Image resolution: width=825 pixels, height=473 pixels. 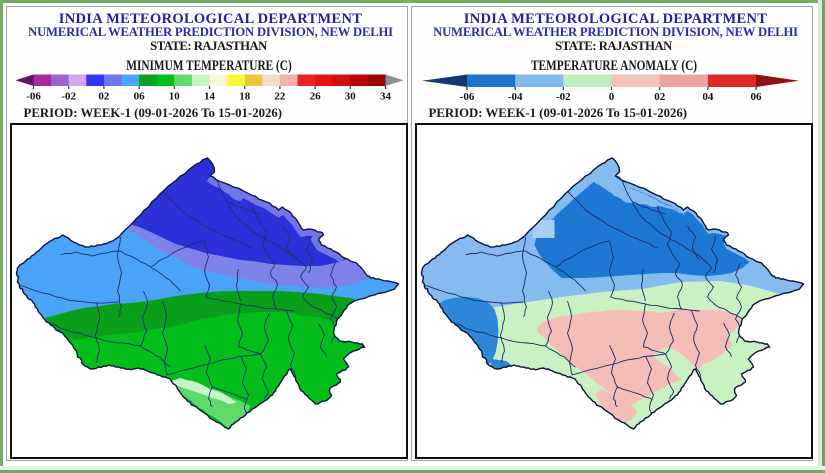 What do you see at coordinates (350, 97) in the screenshot?
I see `svg-text: 30` at bounding box center [350, 97].